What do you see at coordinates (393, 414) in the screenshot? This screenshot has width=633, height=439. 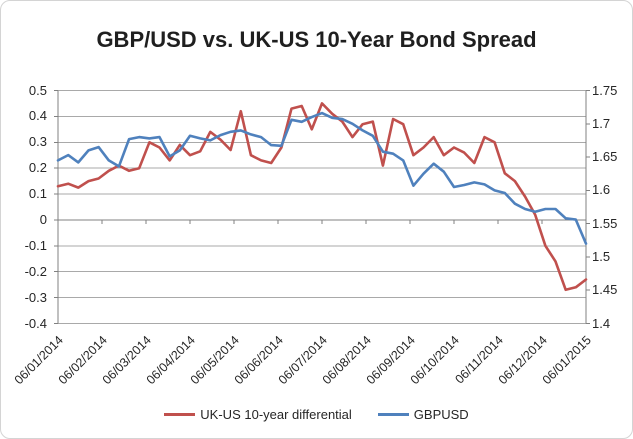 I see `gbpusd-line-swatch` at bounding box center [393, 414].